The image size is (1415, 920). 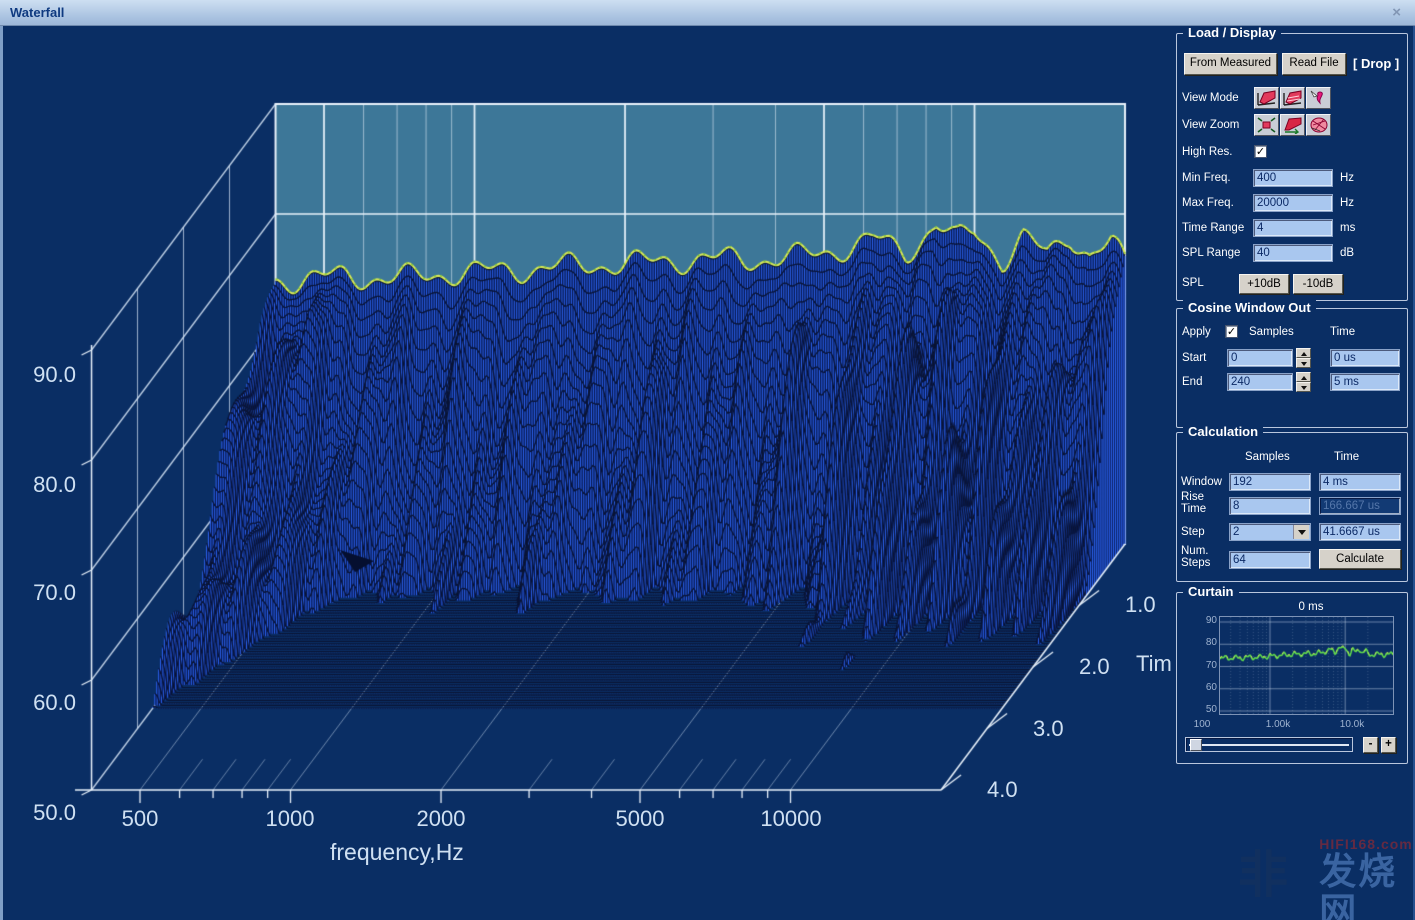 What do you see at coordinates (1211, 620) in the screenshot?
I see `curtain-y-label: 90` at bounding box center [1211, 620].